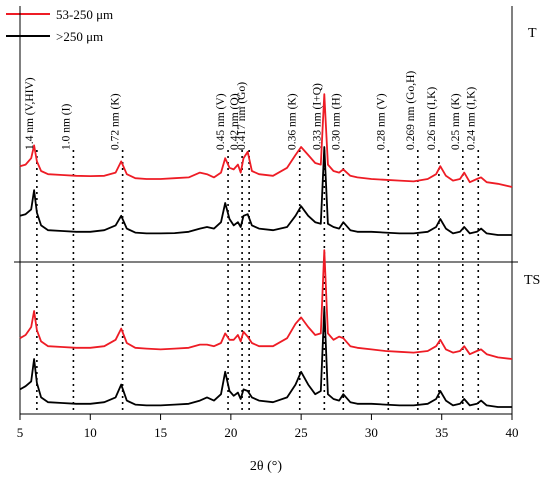  I want to click on peak-annotation: 0.26 nm (I,K), so click(432, 118).